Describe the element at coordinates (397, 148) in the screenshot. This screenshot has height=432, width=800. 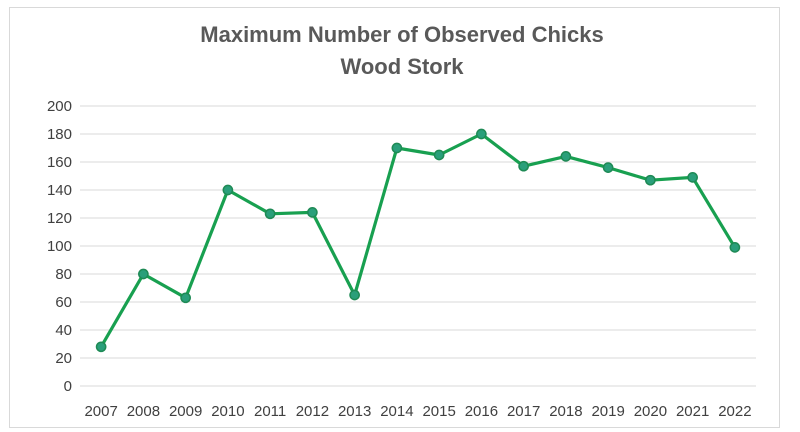
I see `data-point-2014` at that location.